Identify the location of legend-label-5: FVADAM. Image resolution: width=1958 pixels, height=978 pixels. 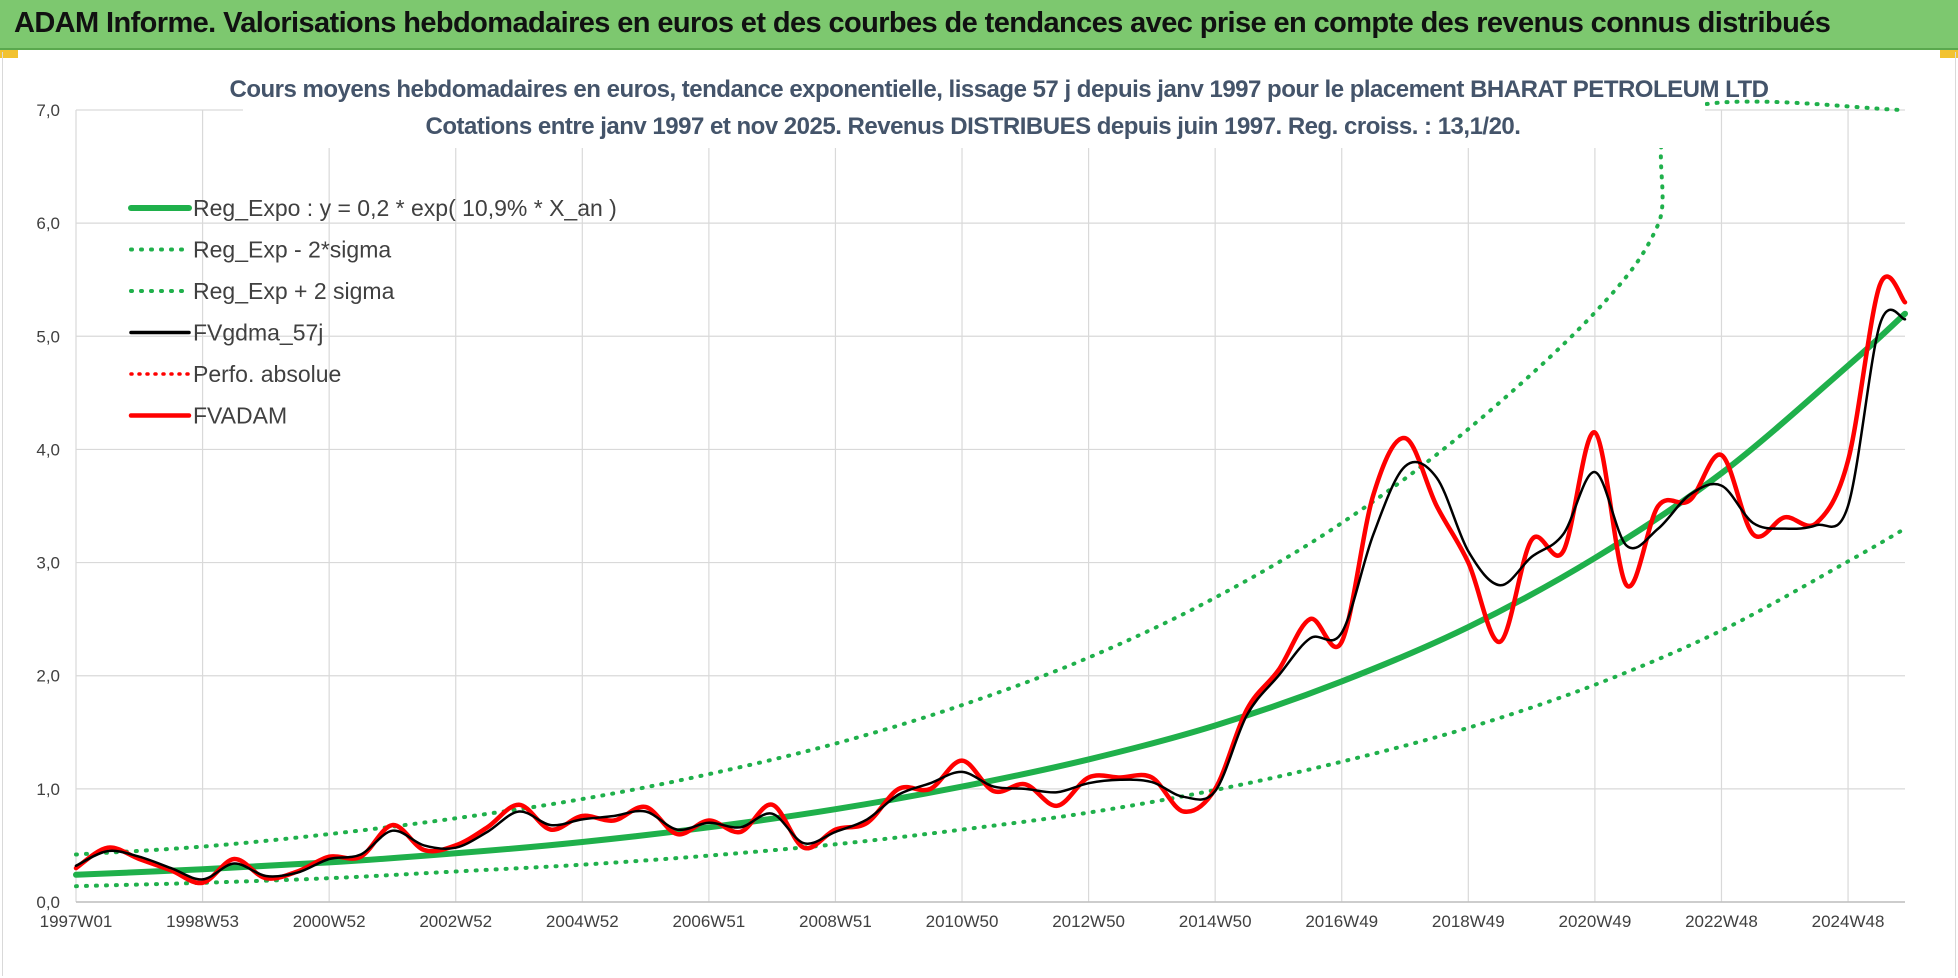
(240, 416).